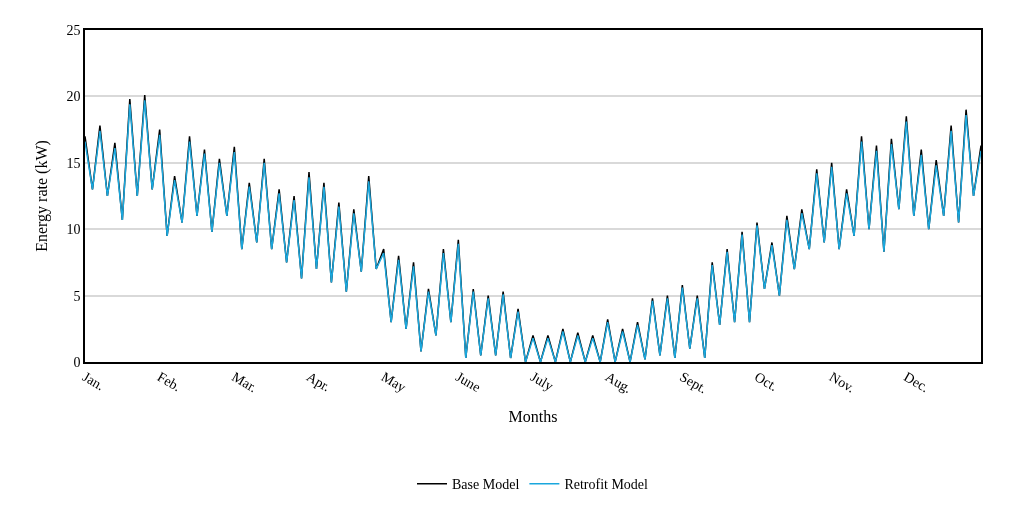 Image resolution: width=1019 pixels, height=512 pixels. Describe the element at coordinates (693, 383) in the screenshot. I see `x-tick-label: Sept.` at that location.